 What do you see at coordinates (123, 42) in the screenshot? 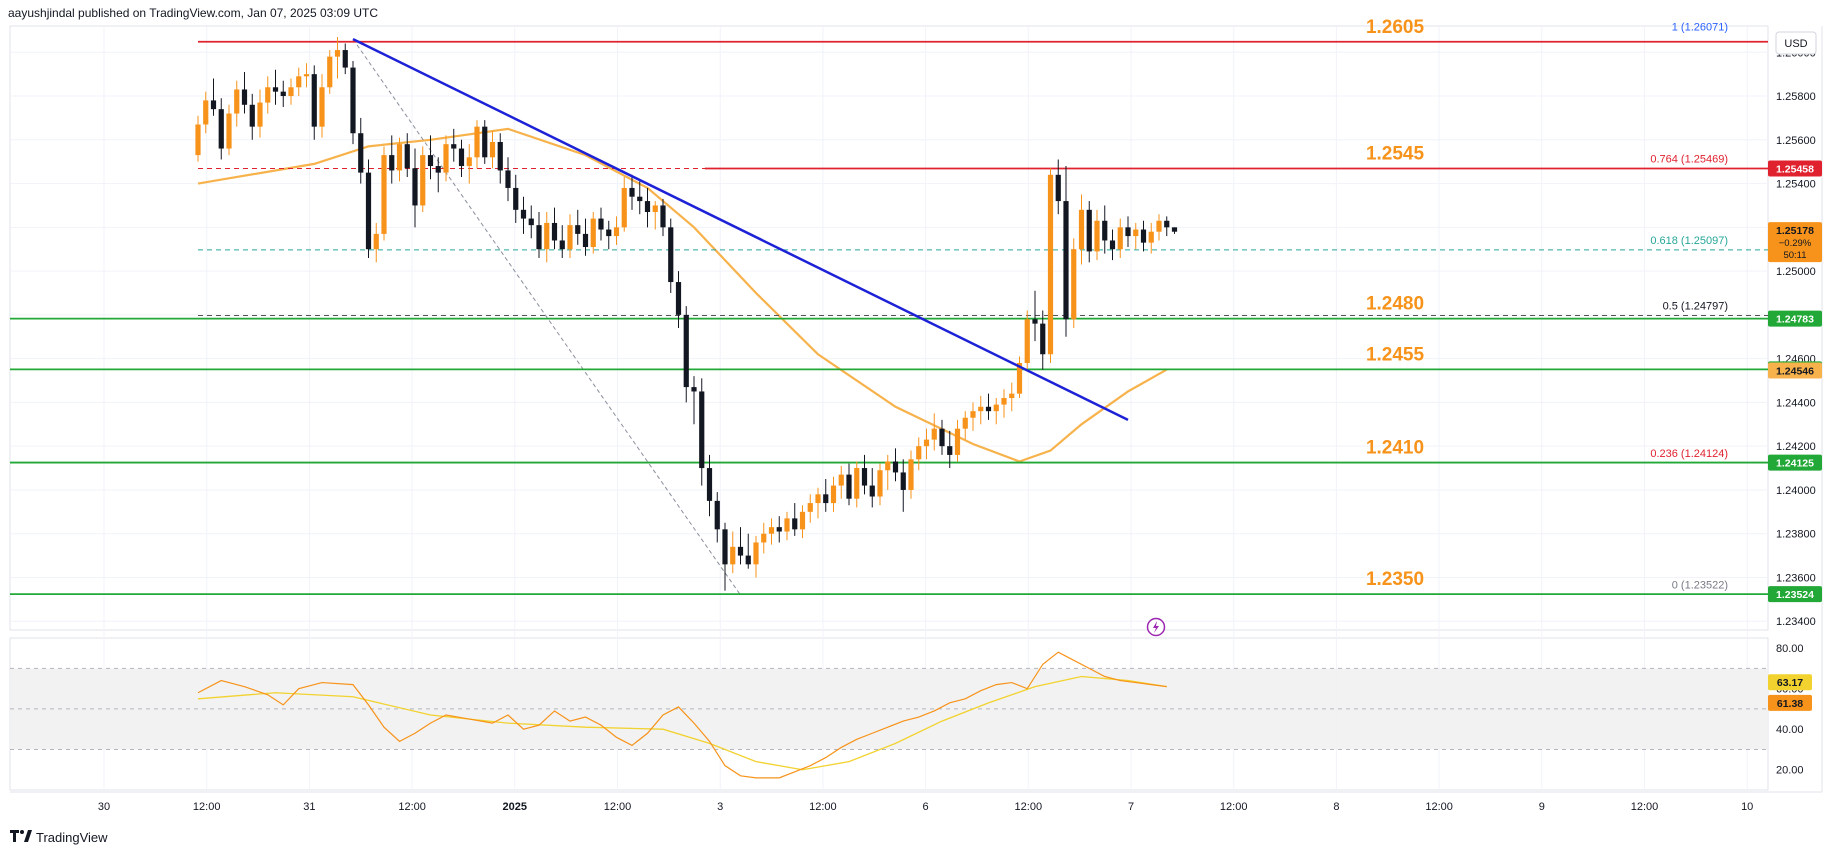
I see `symbol-name: British Pound / U.S. Dollar, 1h, FXOPEN` at bounding box center [123, 42].